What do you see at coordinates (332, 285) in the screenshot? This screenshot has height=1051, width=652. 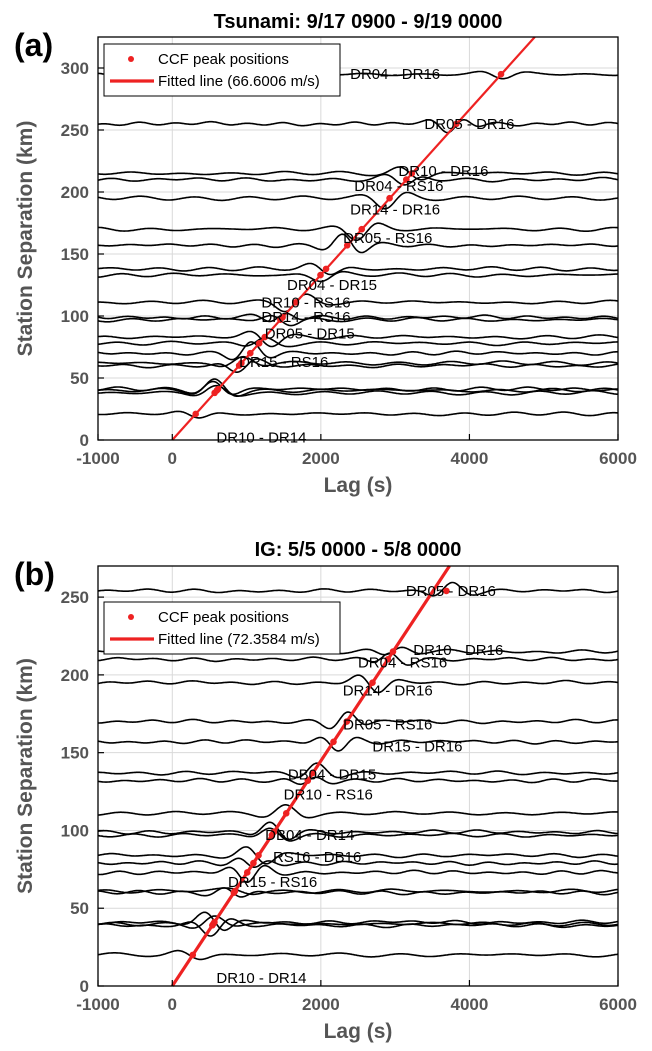 I see `panel-a-pair-label-6: DR04 - DR15` at bounding box center [332, 285].